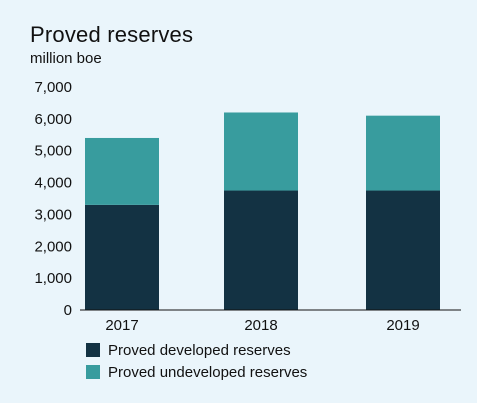 This screenshot has width=477, height=403. I want to click on legend-label-undeveloped: Proved undeveloped reserves, so click(208, 372).